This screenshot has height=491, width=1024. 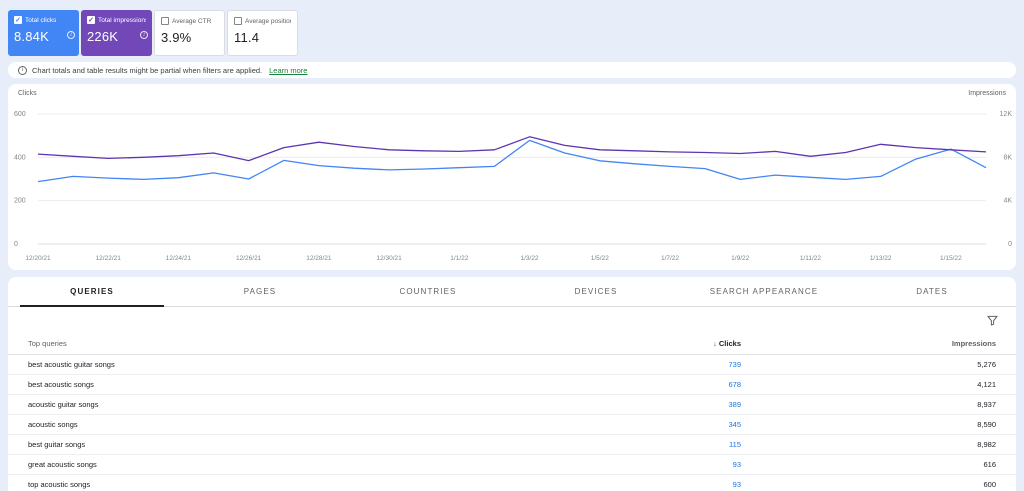 What do you see at coordinates (989, 464) in the screenshot?
I see `impressions-cell: 616` at bounding box center [989, 464].